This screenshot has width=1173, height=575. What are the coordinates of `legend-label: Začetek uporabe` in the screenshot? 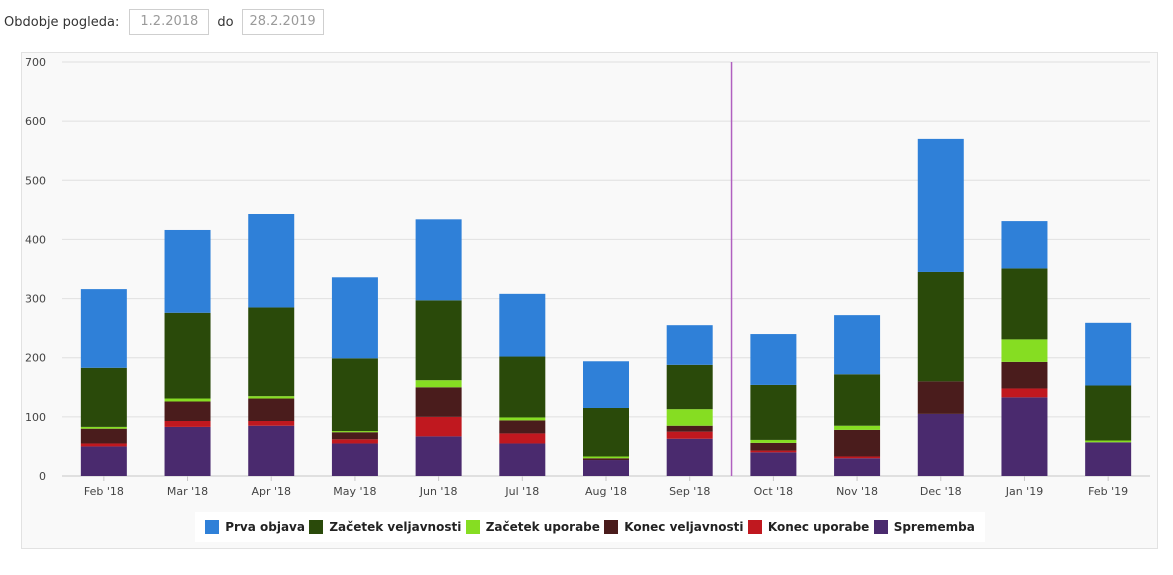 It's located at (542, 527).